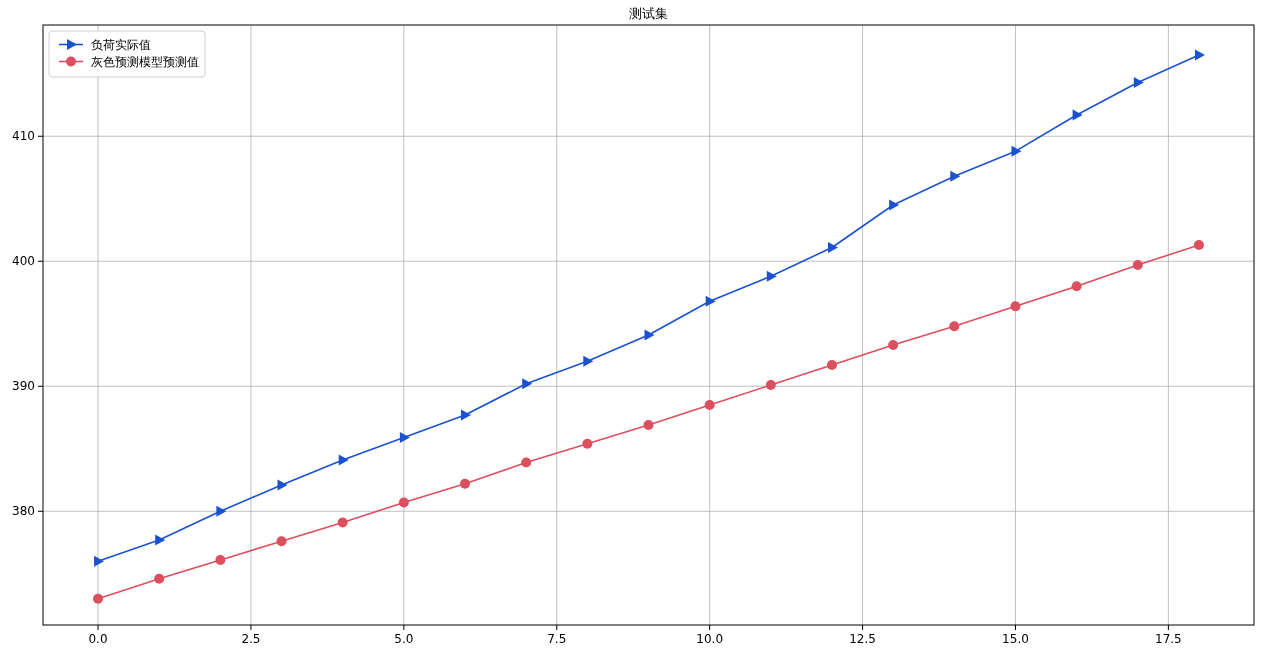  What do you see at coordinates (1015, 639) in the screenshot?
I see `x-tick-label: 15.0` at bounding box center [1015, 639].